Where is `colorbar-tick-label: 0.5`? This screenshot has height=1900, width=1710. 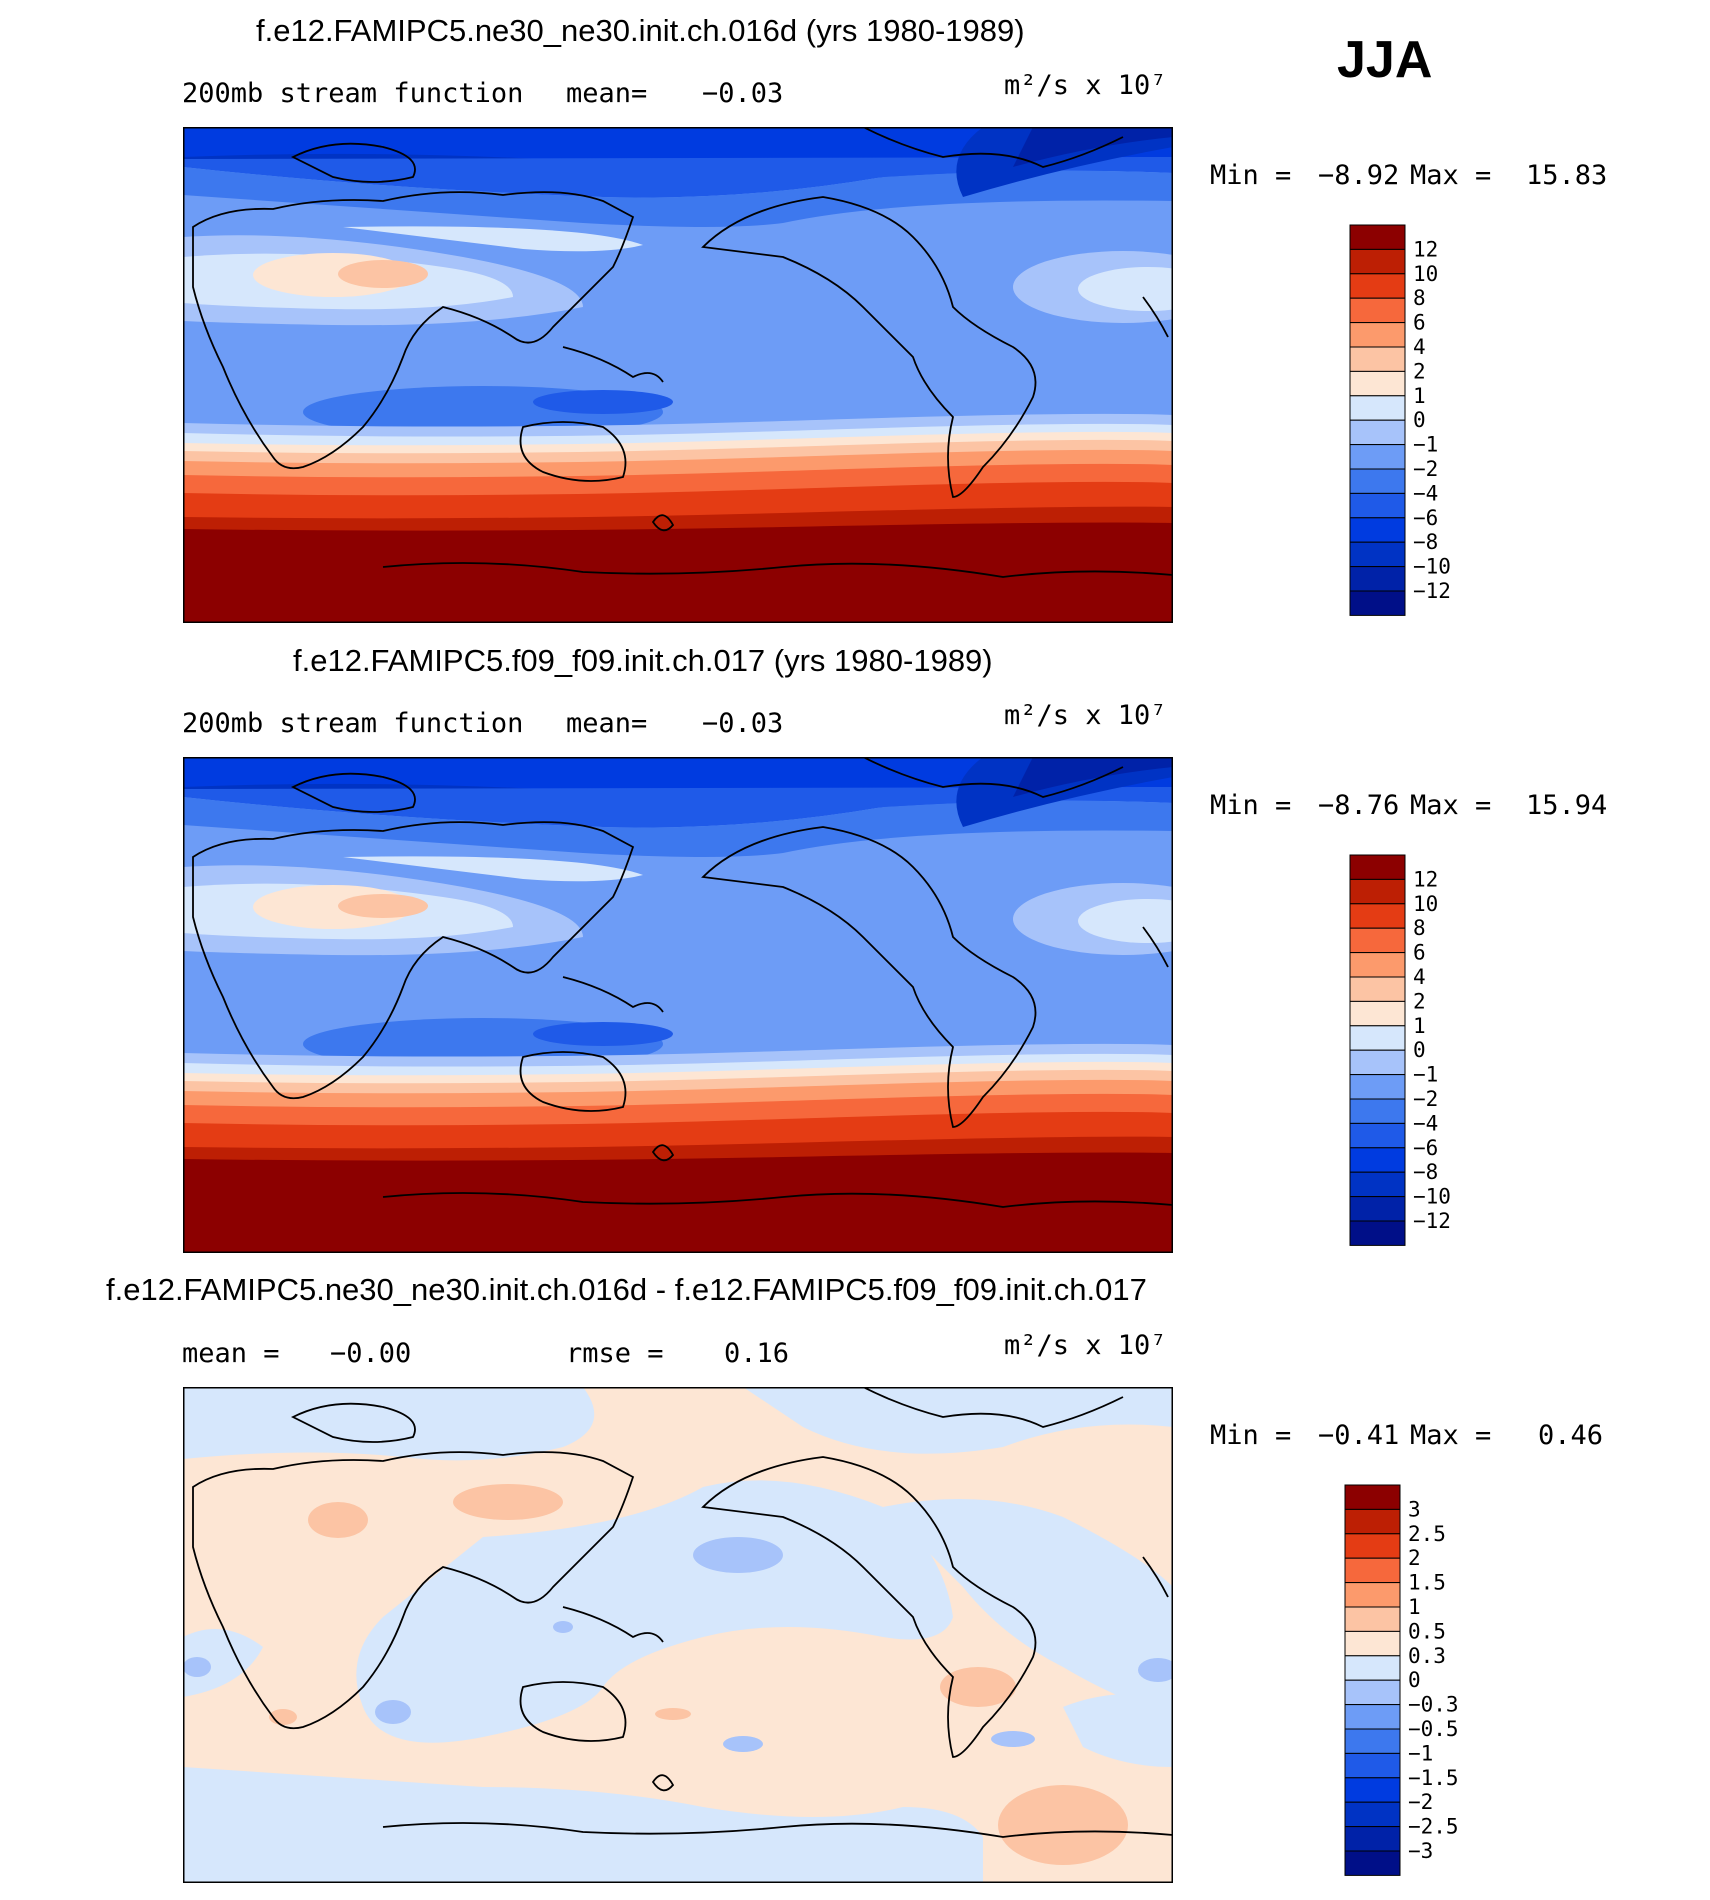
colorbar-tick-label: 0.5 is located at coordinates (1427, 1631).